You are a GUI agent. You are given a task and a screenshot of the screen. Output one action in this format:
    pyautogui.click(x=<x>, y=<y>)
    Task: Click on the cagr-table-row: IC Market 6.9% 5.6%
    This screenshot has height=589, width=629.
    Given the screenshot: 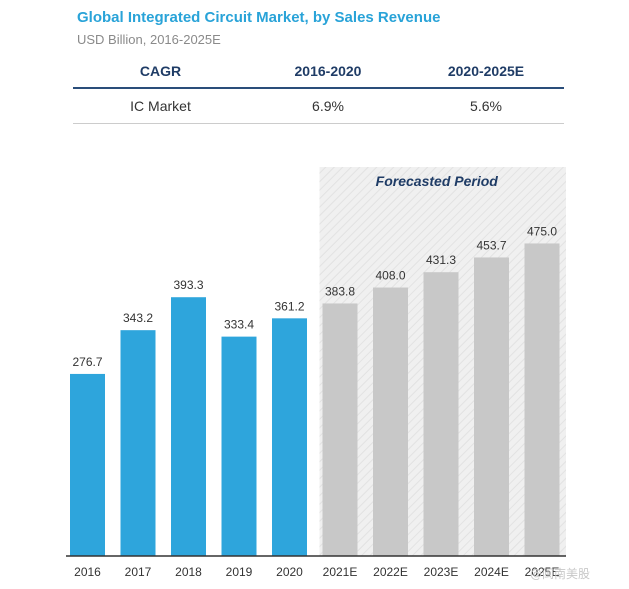 What is the action you would take?
    pyautogui.click(x=318, y=106)
    